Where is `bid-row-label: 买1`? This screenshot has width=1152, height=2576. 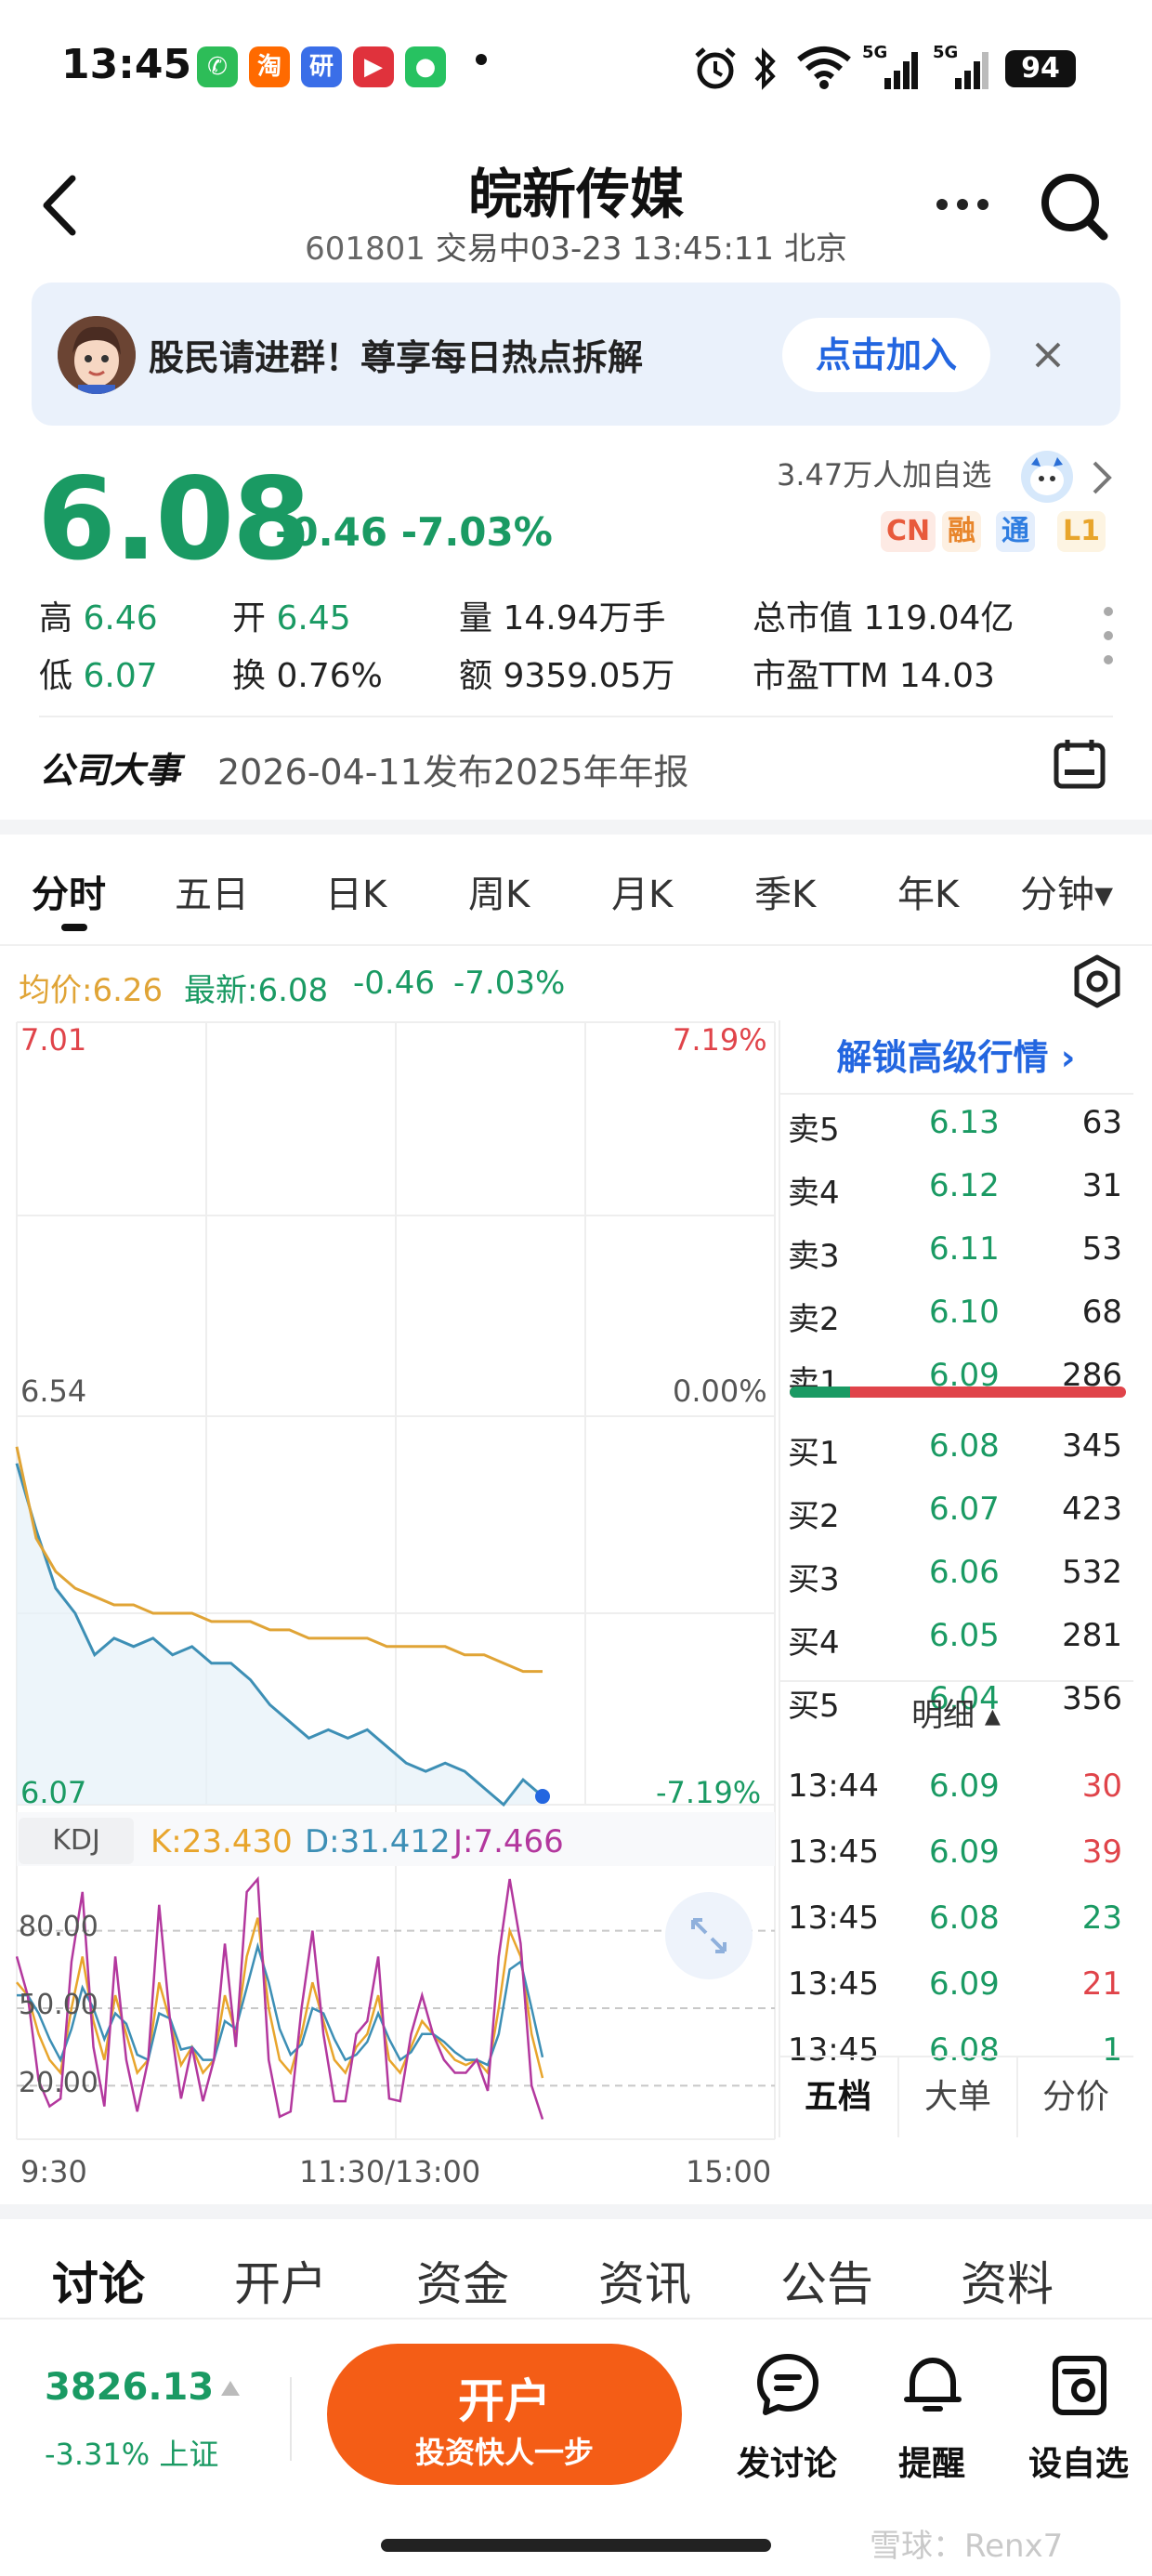 bid-row-label: 买1 is located at coordinates (814, 1453).